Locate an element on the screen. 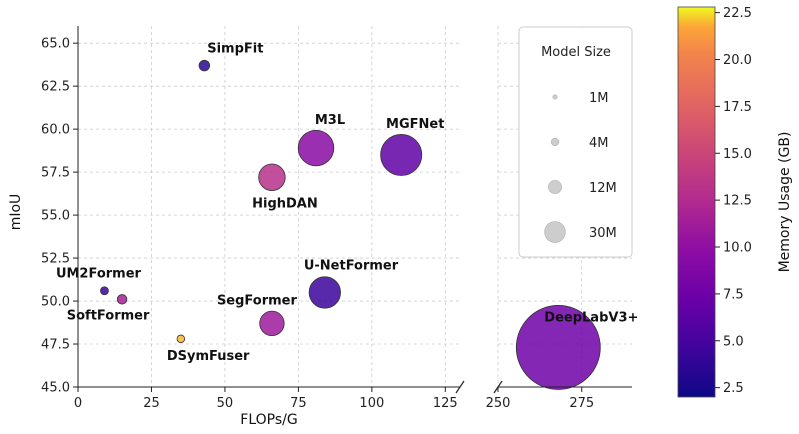 This screenshot has height=434, width=799. bubble-label-mgfnet: MGFNet is located at coordinates (415, 124).